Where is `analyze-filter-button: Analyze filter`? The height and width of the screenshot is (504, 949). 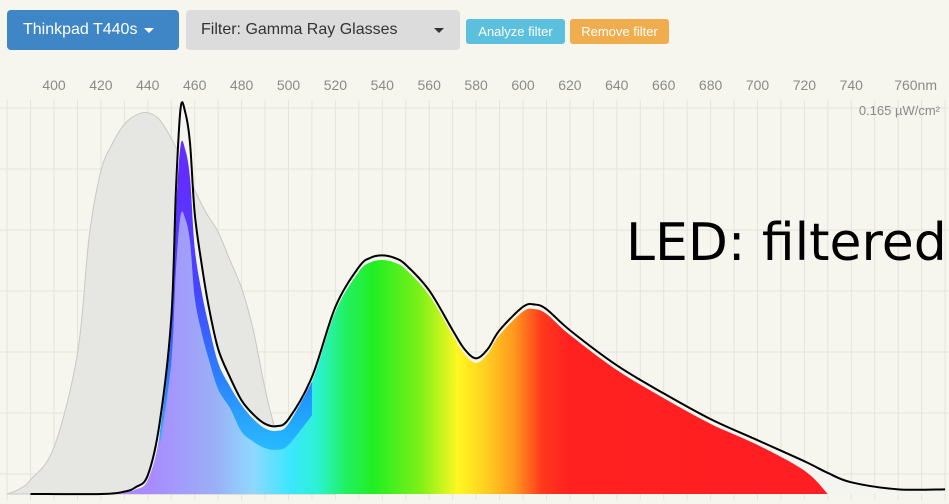
analyze-filter-button: Analyze filter is located at coordinates (515, 31).